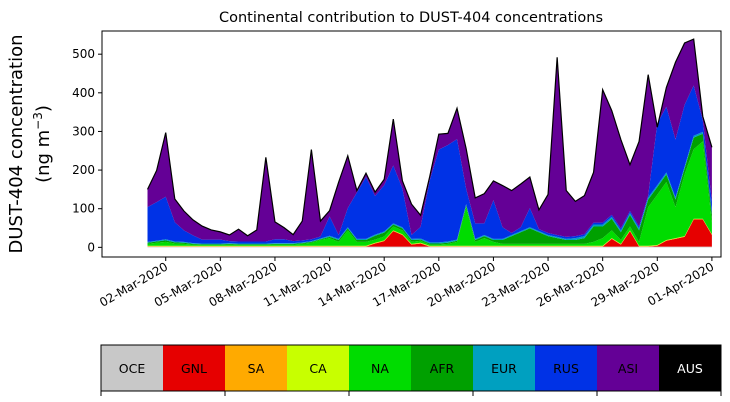 The height and width of the screenshot is (402, 730). I want to click on legend-swatch-afr, so click(442, 368).